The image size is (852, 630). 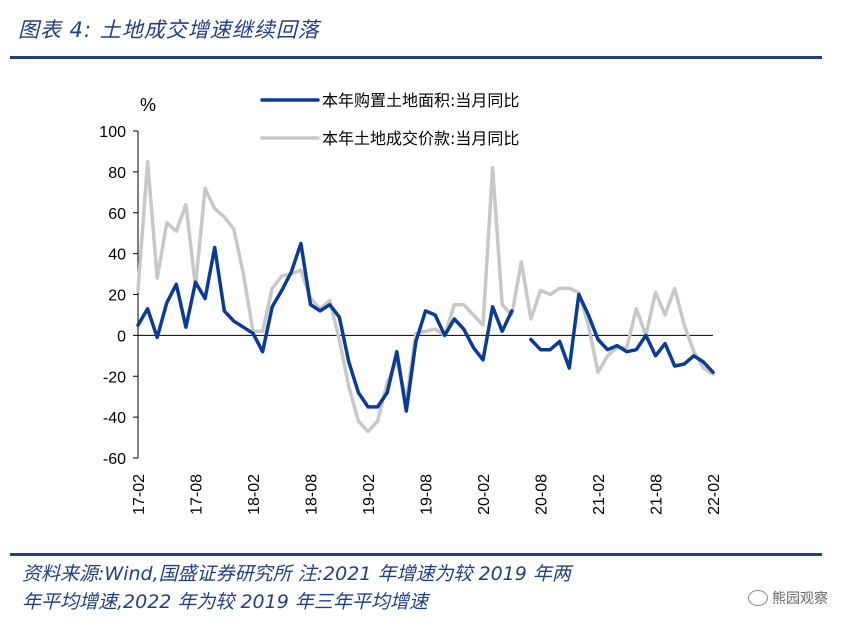 I want to click on figure-title: 图表 4: 土地成交增速继续回落, so click(x=169, y=30).